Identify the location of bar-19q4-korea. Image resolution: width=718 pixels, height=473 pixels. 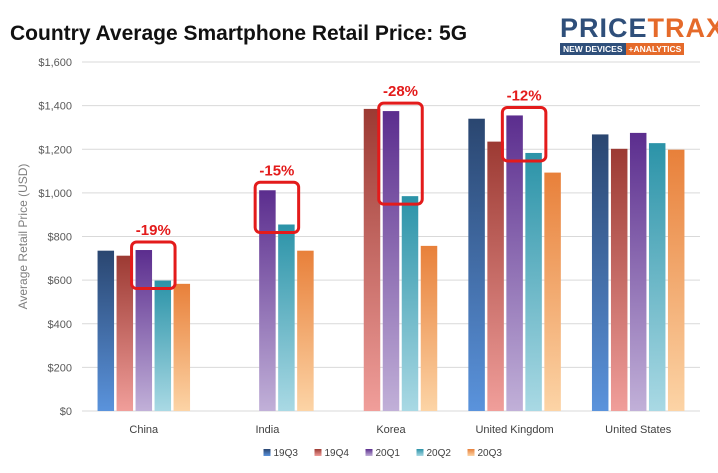
(372, 259).